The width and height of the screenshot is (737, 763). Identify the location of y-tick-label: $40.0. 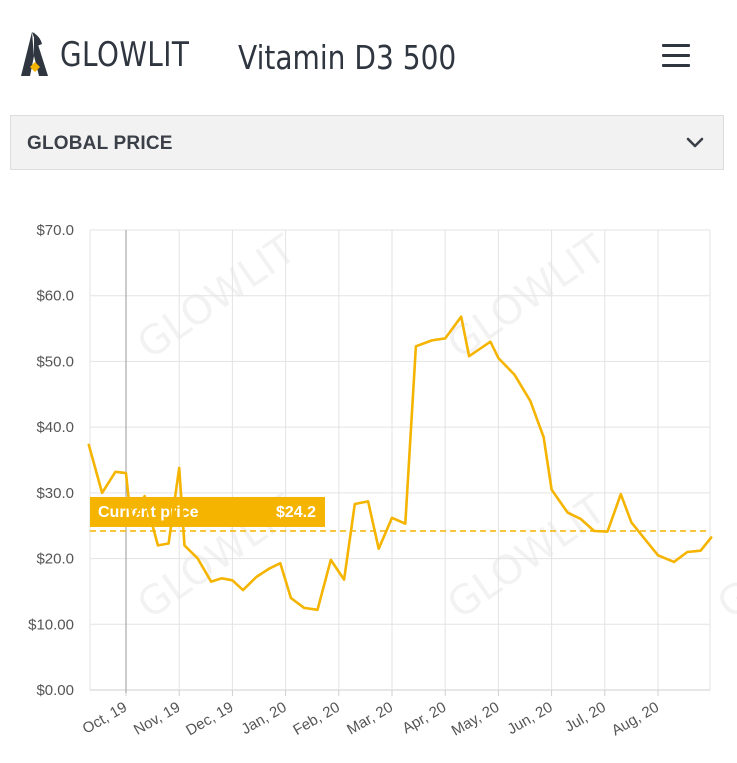
(55, 427).